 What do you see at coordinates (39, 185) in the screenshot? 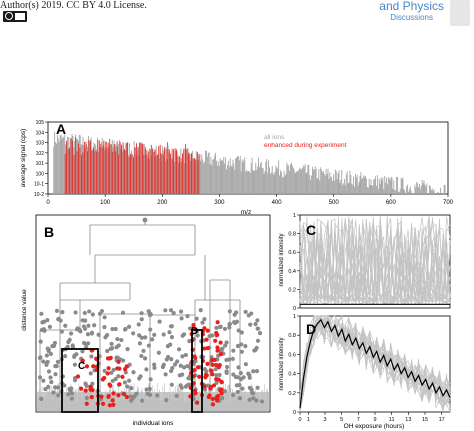
I see `panel-a-ytick-label: 10-1` at bounding box center [39, 185].